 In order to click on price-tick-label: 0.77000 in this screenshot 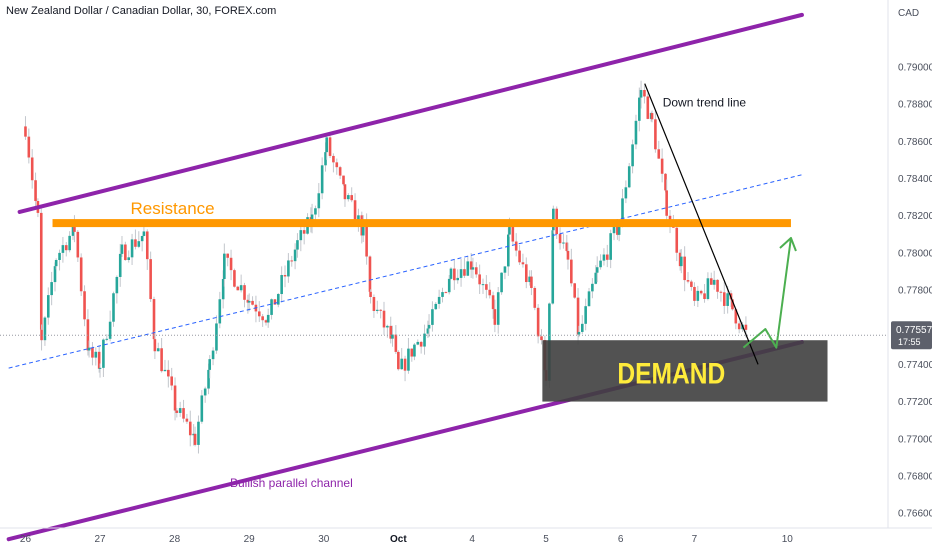, I will do `click(915, 439)`.